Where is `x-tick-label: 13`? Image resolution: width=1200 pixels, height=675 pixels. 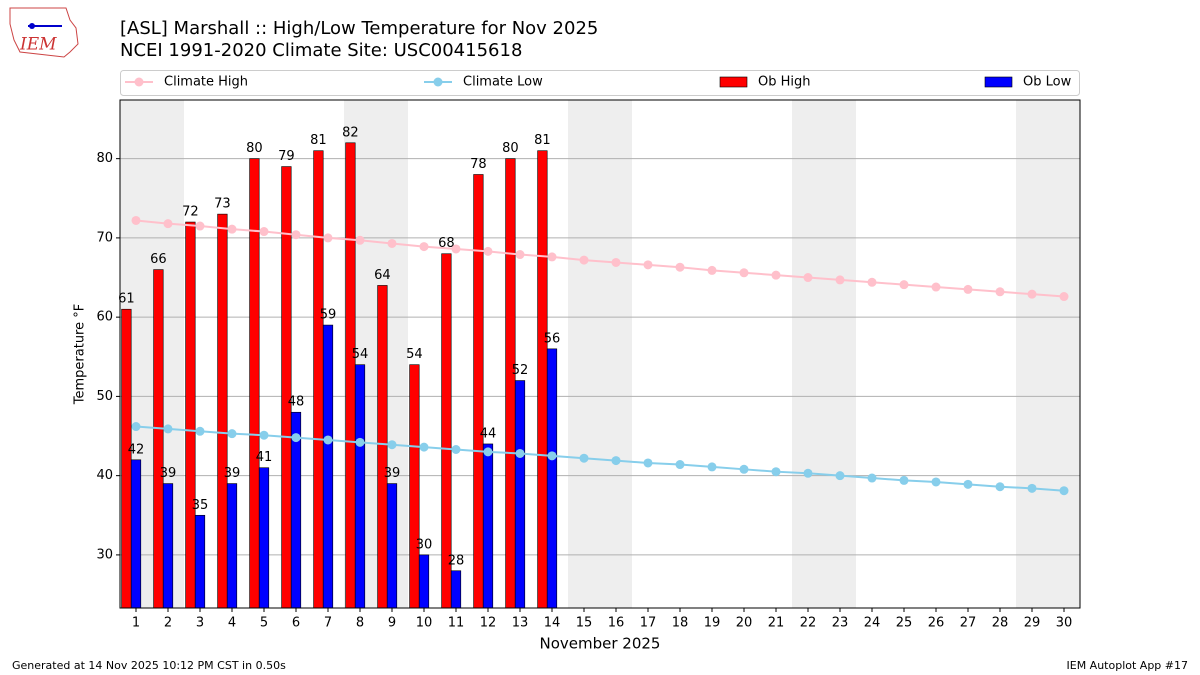 x-tick-label: 13 is located at coordinates (520, 623).